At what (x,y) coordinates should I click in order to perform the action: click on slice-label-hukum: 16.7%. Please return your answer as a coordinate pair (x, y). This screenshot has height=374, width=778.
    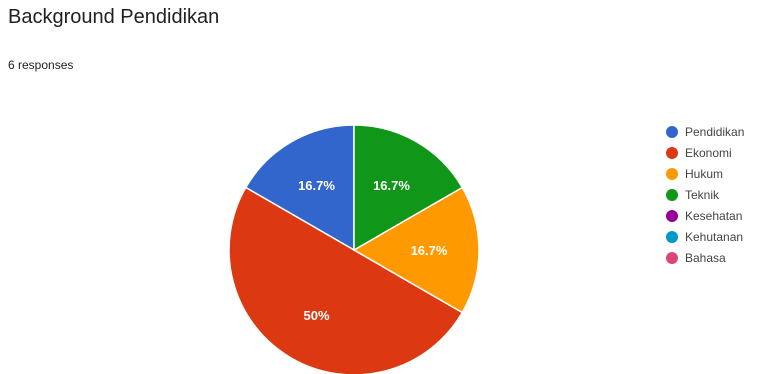
    Looking at the image, I should click on (429, 250).